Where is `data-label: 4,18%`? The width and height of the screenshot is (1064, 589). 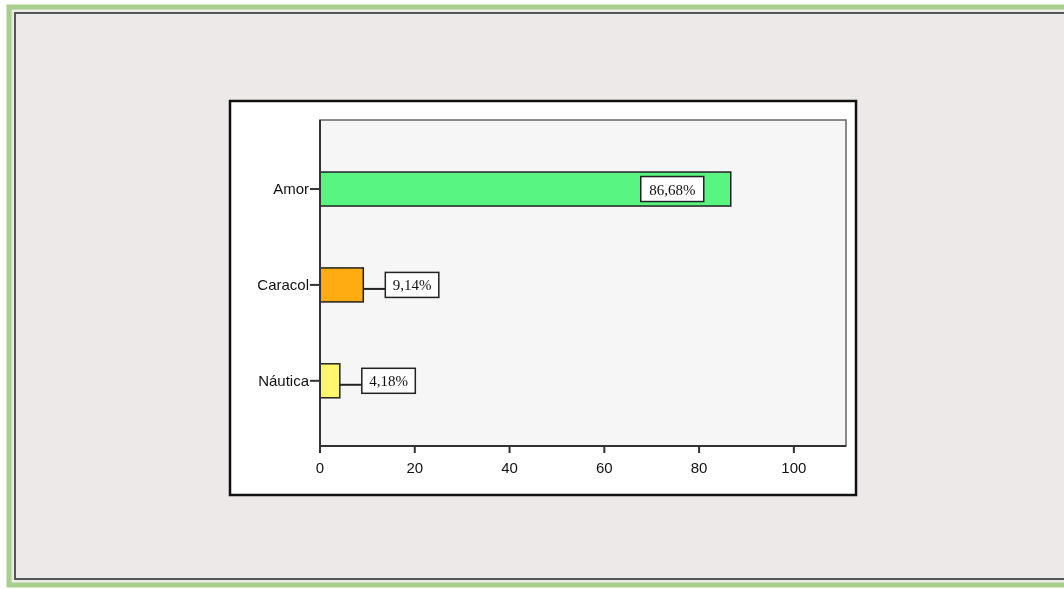 data-label: 4,18% is located at coordinates (388, 381).